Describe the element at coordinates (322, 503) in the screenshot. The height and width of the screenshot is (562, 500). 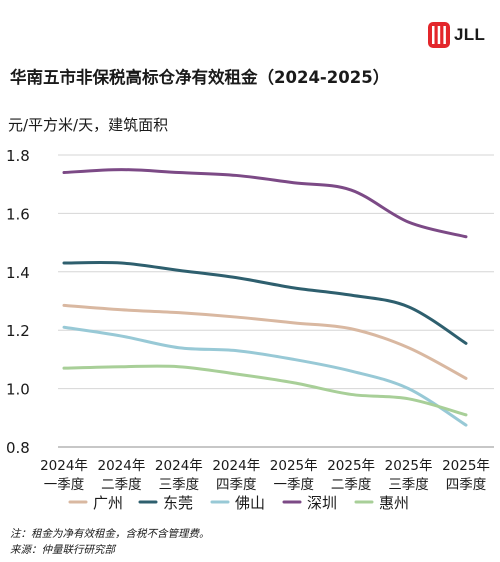
I see `legend-label: 深圳` at that location.